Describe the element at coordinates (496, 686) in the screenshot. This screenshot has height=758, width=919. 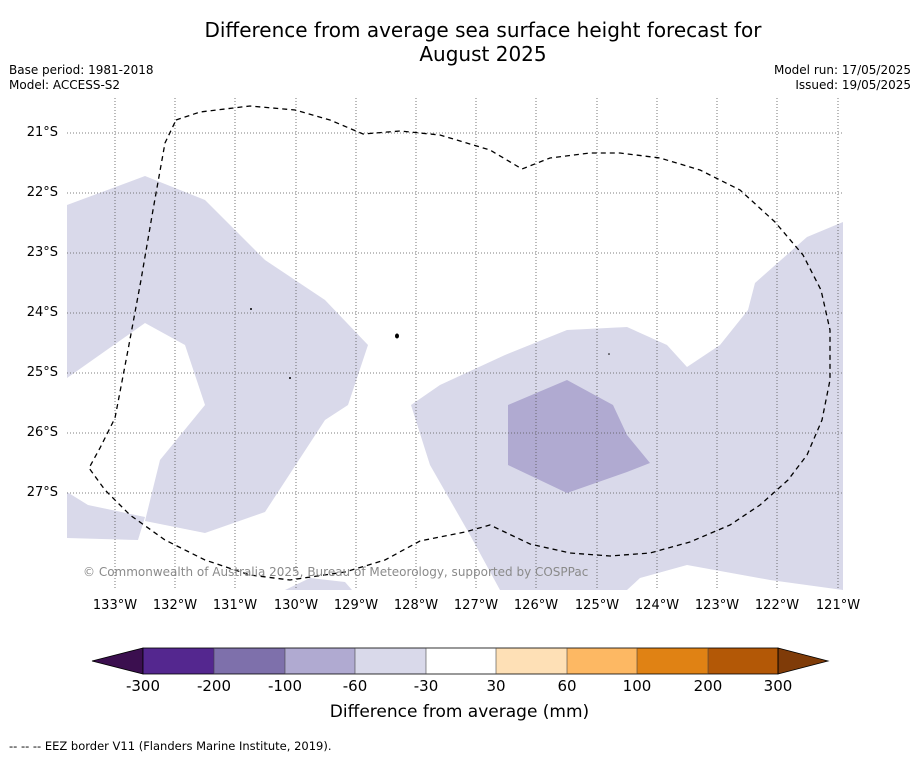
I see `colorbar-tick: 30` at that location.